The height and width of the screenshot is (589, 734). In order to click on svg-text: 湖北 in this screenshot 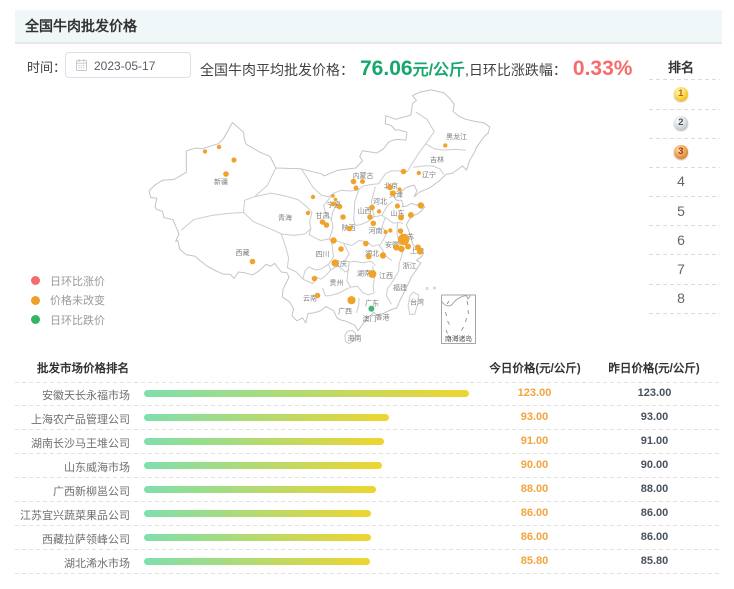, I will do `click(372, 253)`.